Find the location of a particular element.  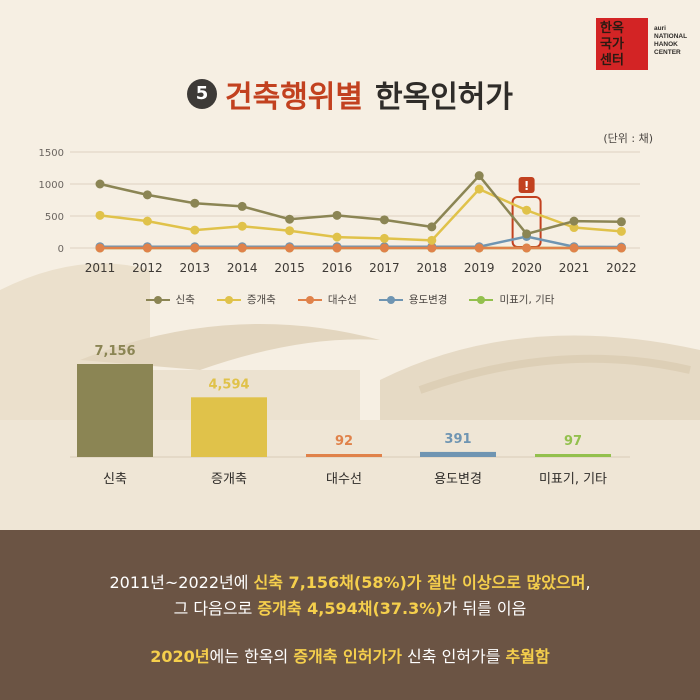

logo-hangul-line-2: 국가 is located at coordinates (612, 44).